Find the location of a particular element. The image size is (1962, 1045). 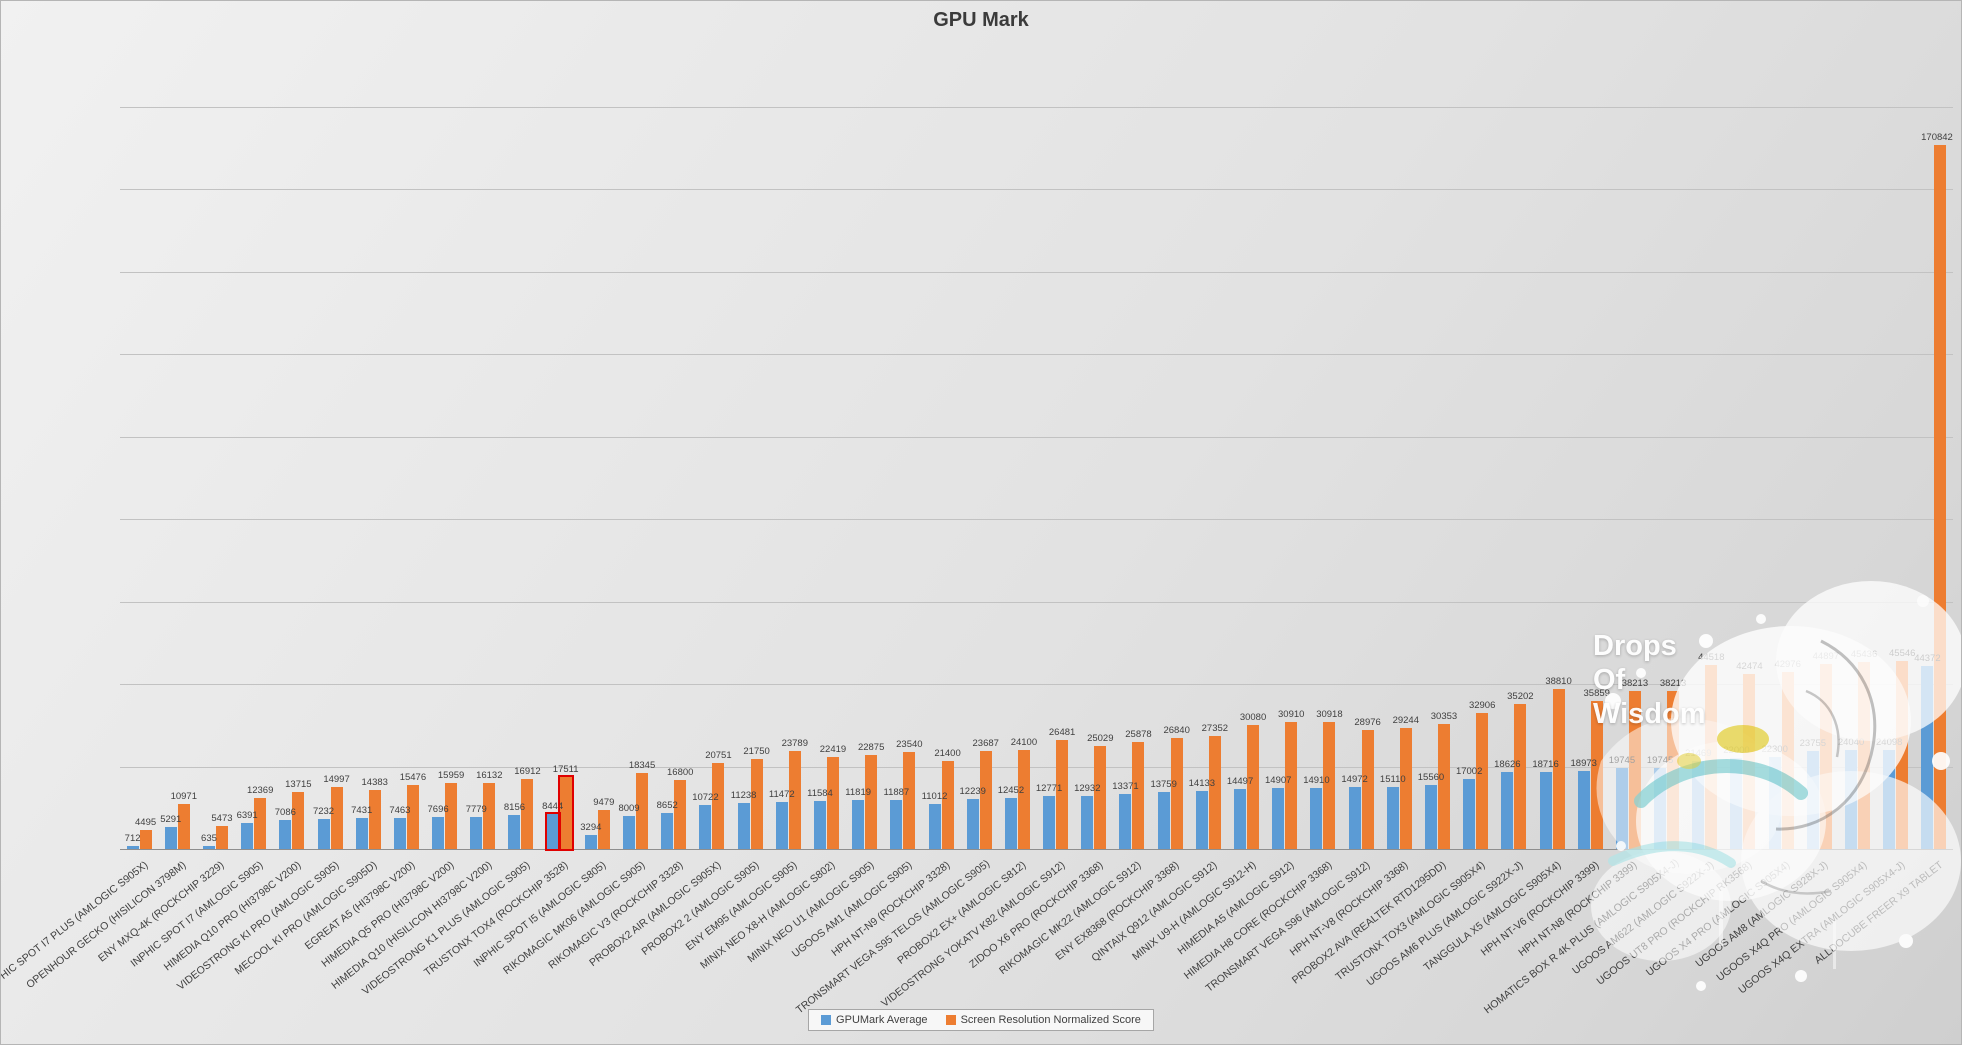

value-label: 23687 is located at coordinates (985, 744).